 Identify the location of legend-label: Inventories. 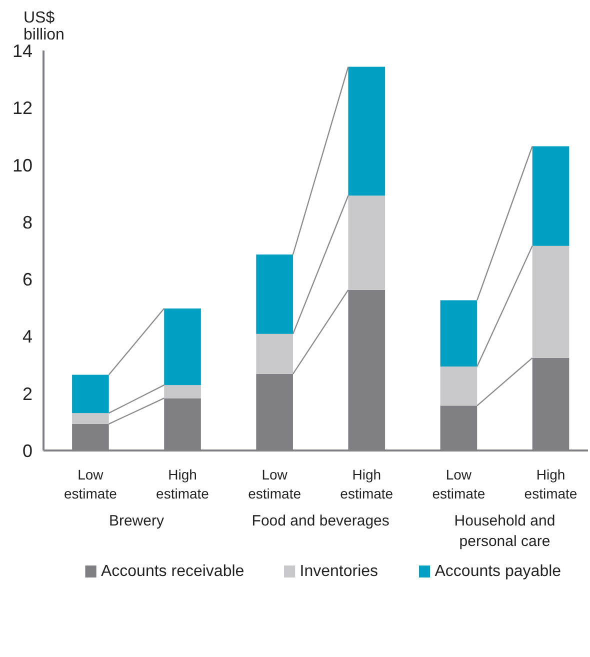
(339, 571).